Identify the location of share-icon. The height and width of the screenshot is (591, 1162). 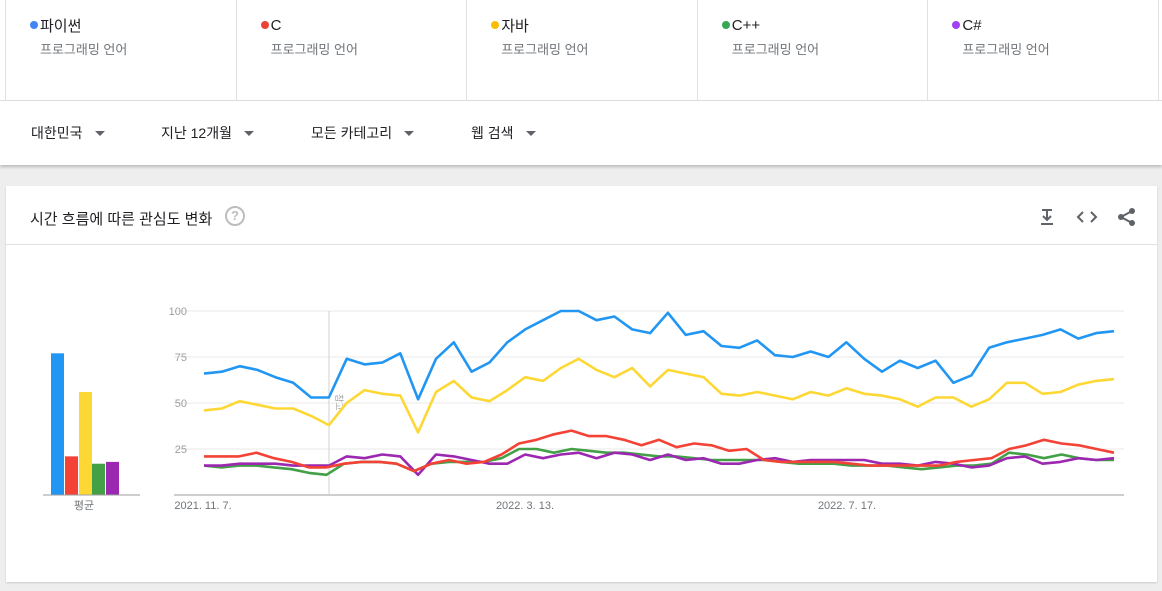
(1127, 217).